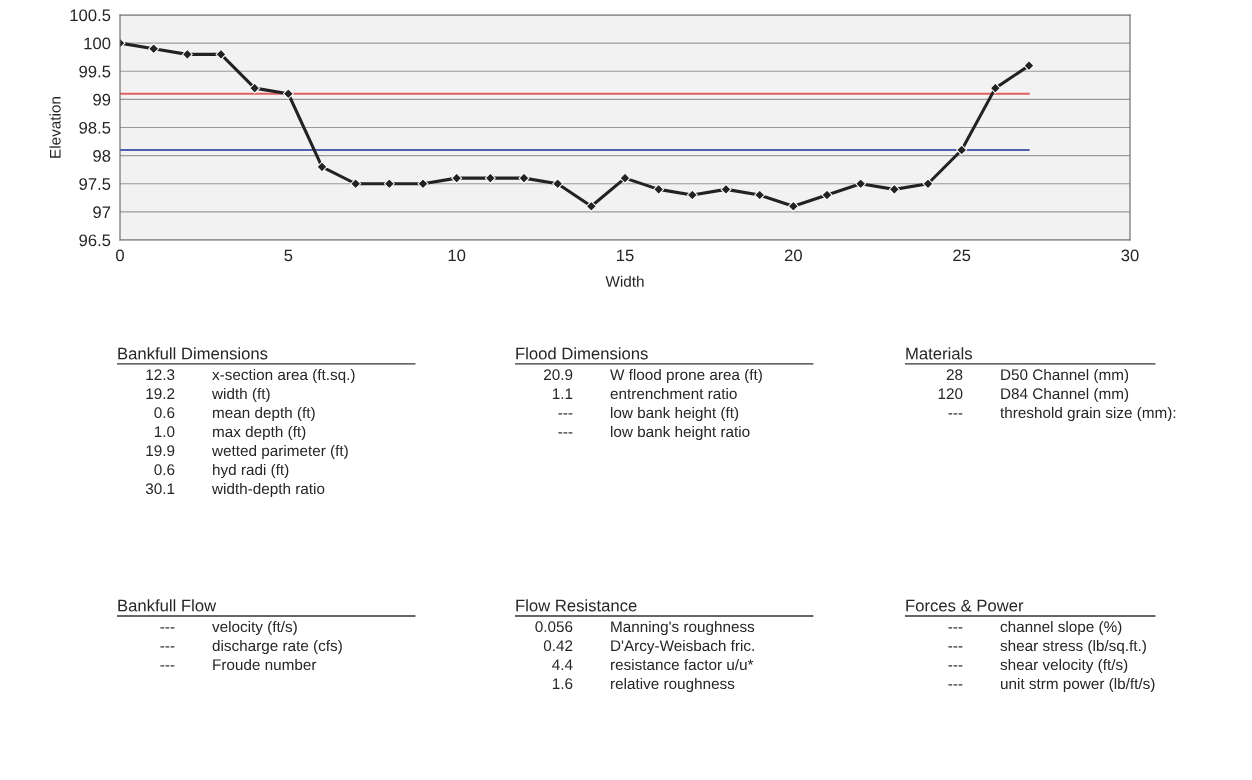 The height and width of the screenshot is (780, 1252). Describe the element at coordinates (264, 414) in the screenshot. I see `text: mean depth (ft)` at that location.